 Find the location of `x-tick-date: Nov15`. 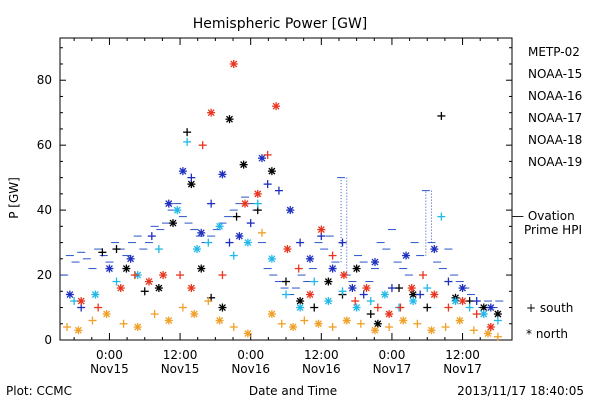

x-tick-date: Nov15 is located at coordinates (109, 369).